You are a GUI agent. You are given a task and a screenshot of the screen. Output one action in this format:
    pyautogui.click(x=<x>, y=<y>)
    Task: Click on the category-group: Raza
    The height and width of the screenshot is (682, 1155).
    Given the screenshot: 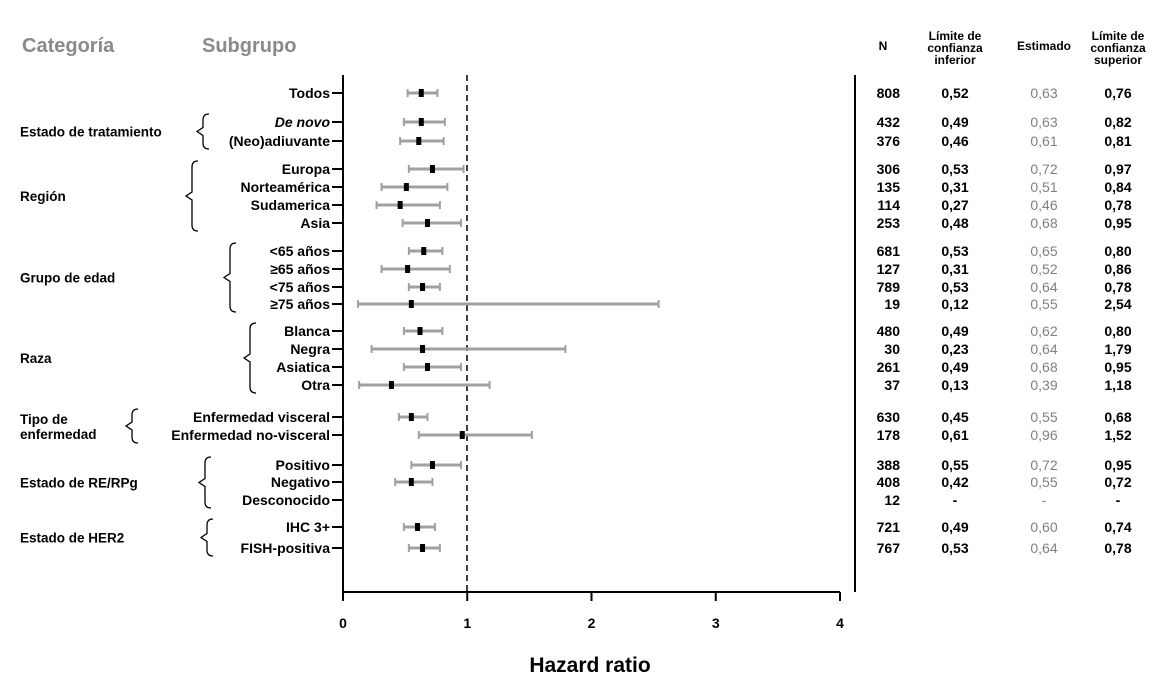 What is the action you would take?
    pyautogui.click(x=138, y=358)
    